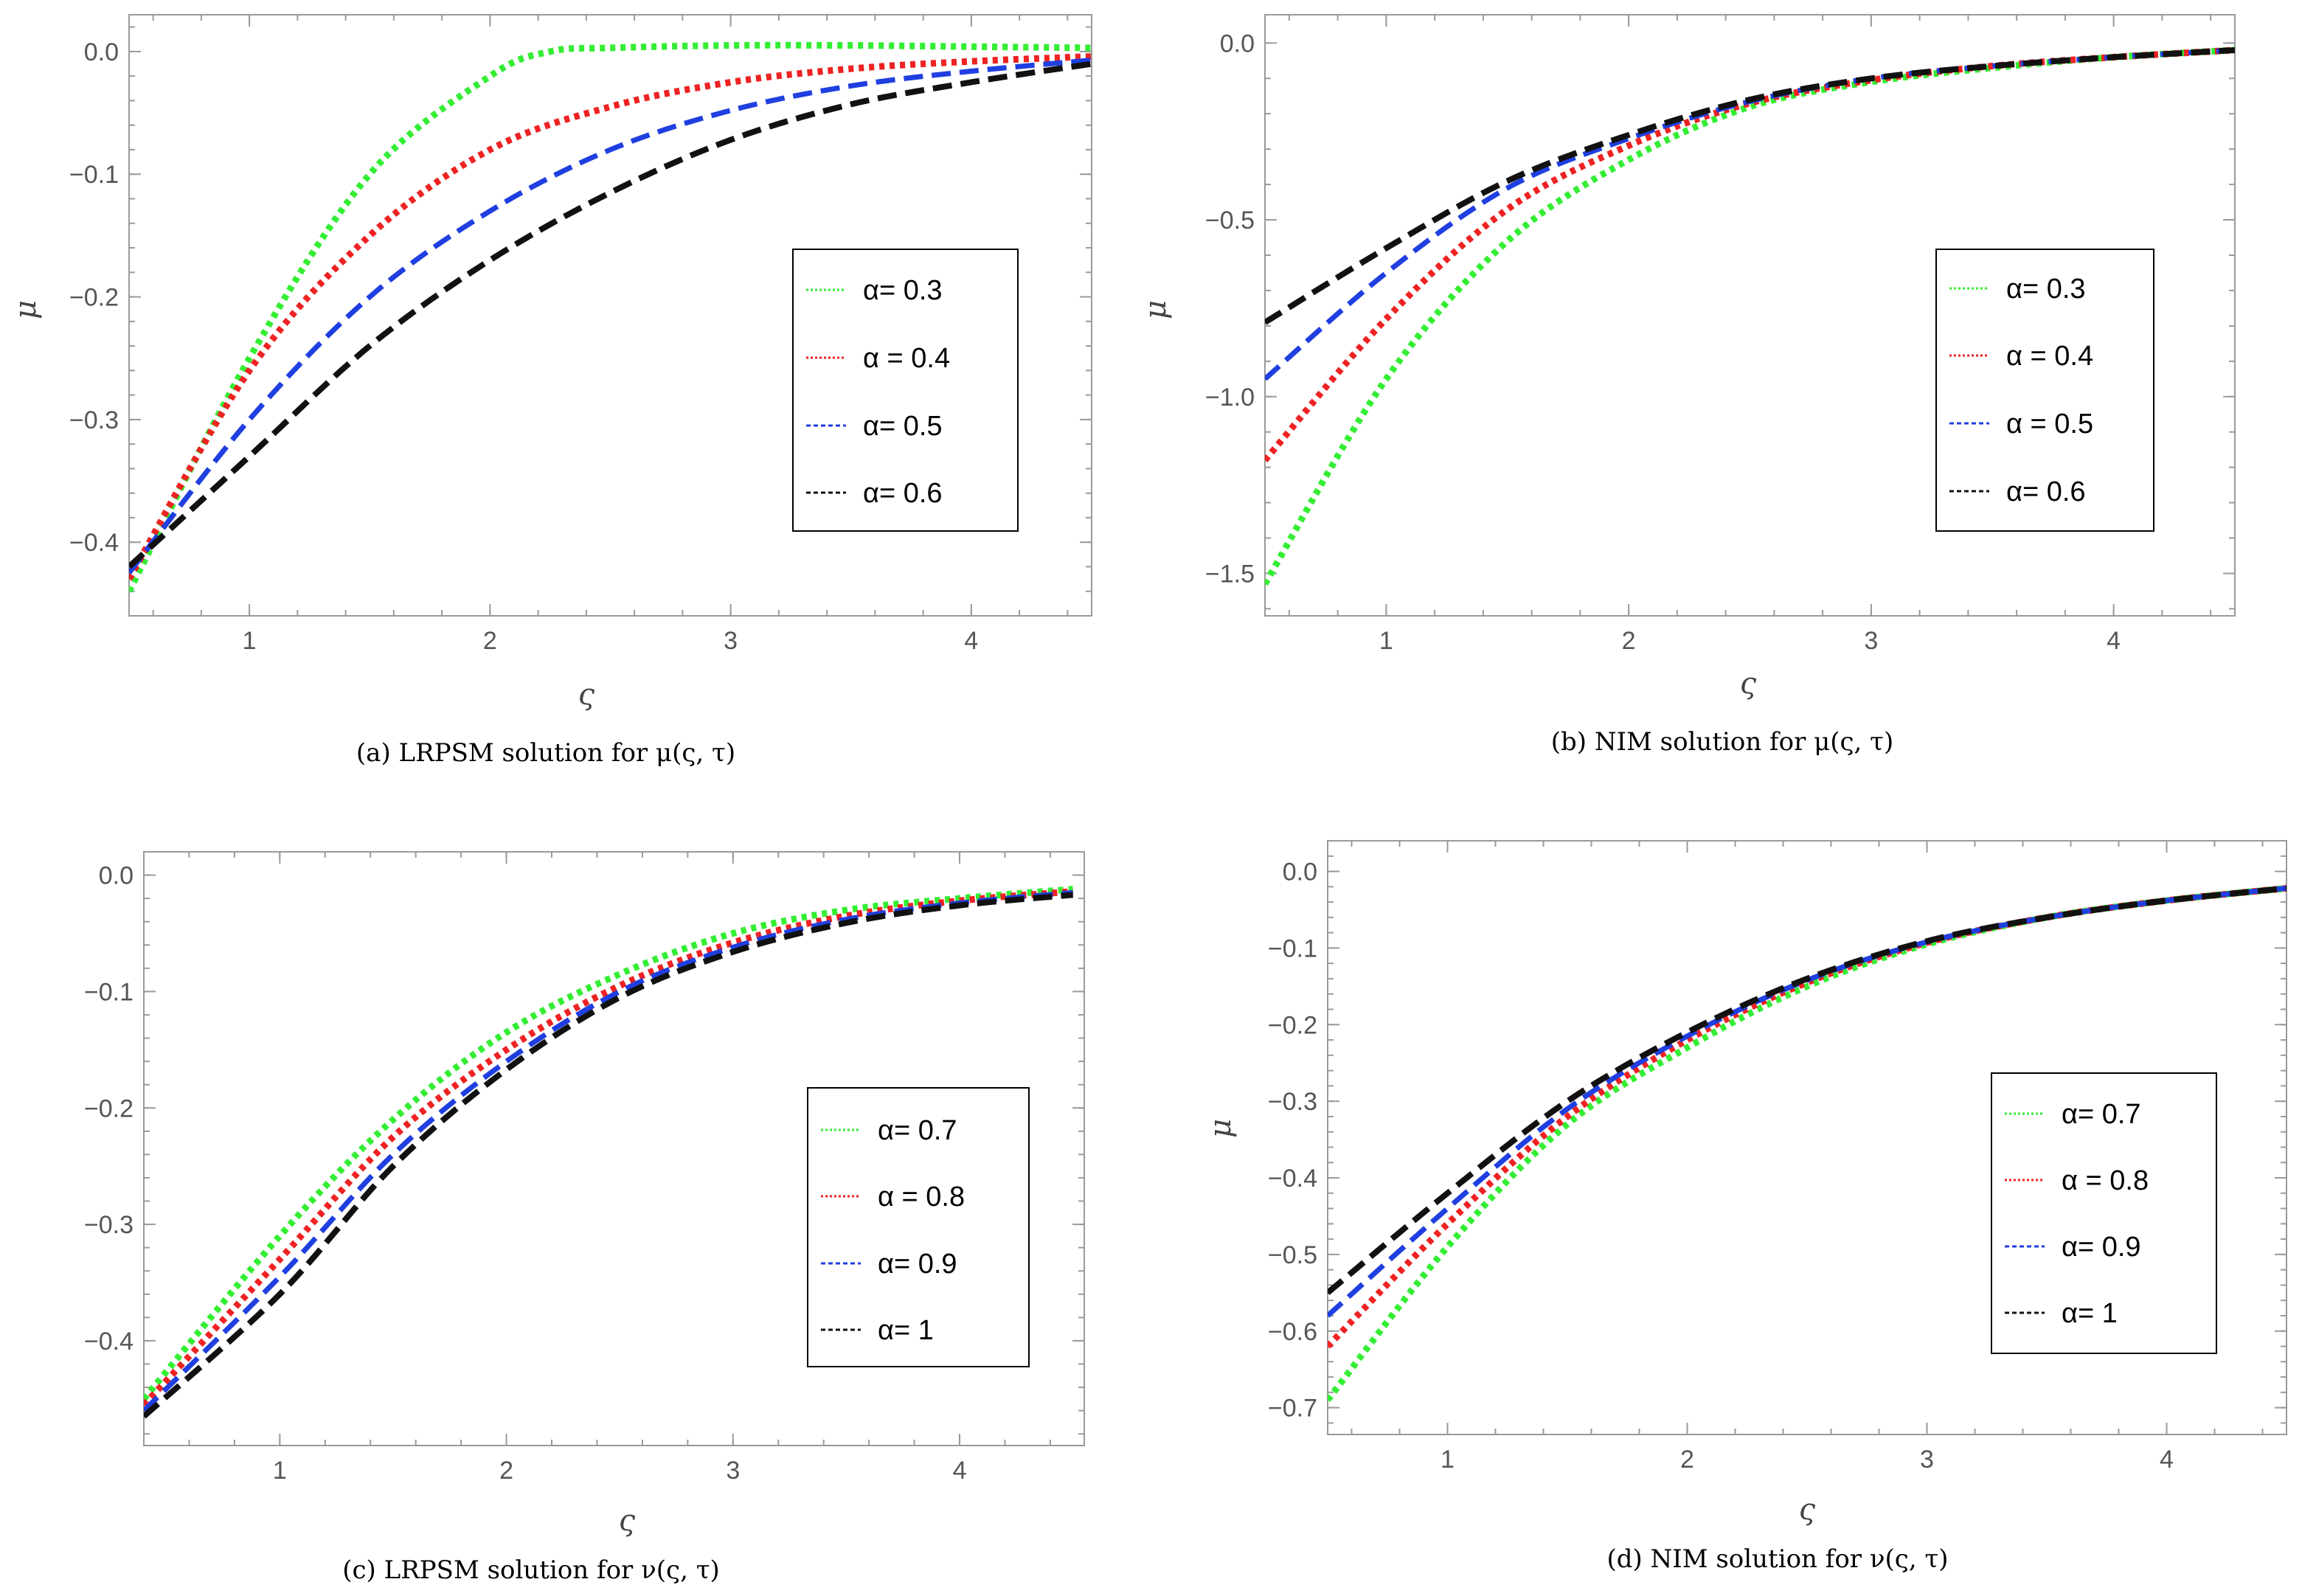 The image size is (2302, 1596). Describe the element at coordinates (1293, 1332) in the screenshot. I see `y-tick-label: −0.6` at that location.